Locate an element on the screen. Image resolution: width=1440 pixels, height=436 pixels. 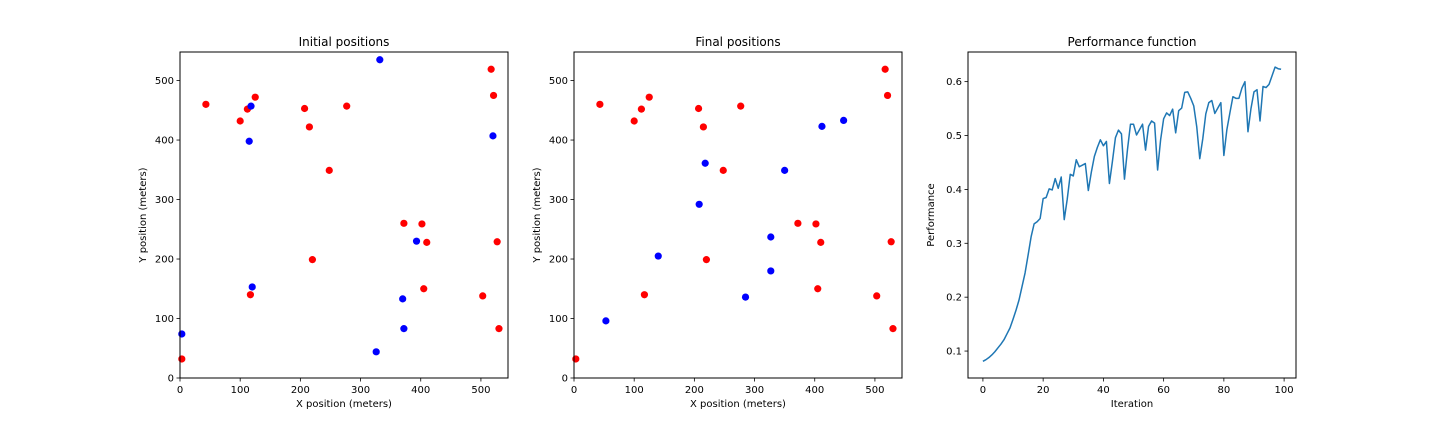
y-tick-label: 0.6 is located at coordinates (954, 82).